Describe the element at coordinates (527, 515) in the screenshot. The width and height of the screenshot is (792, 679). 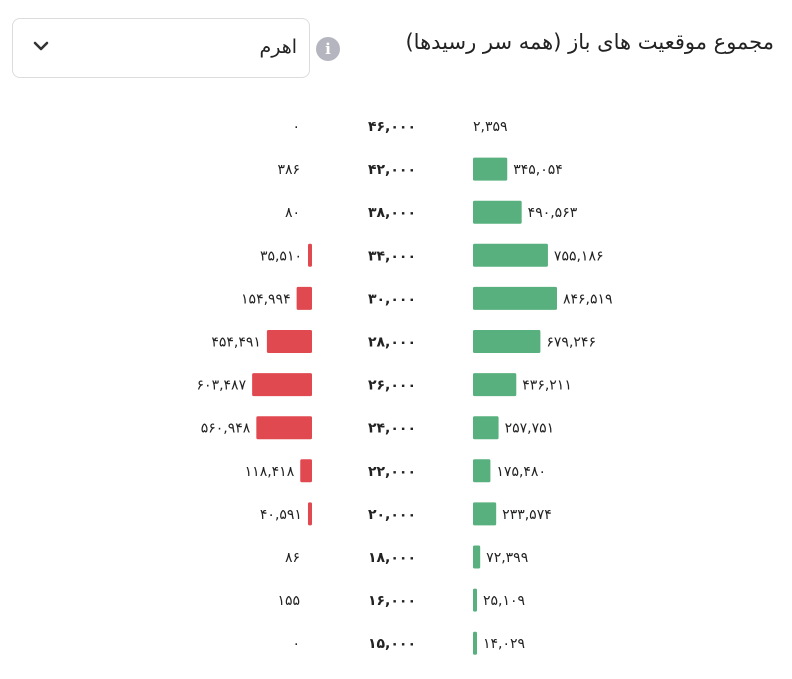
I see `call-value-label: ۲۳۳,۵۷۴` at that location.